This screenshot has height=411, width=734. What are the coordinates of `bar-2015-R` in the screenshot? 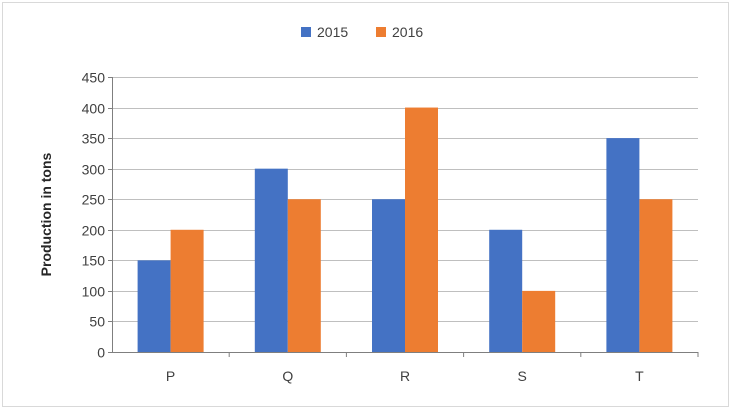 It's located at (388, 275).